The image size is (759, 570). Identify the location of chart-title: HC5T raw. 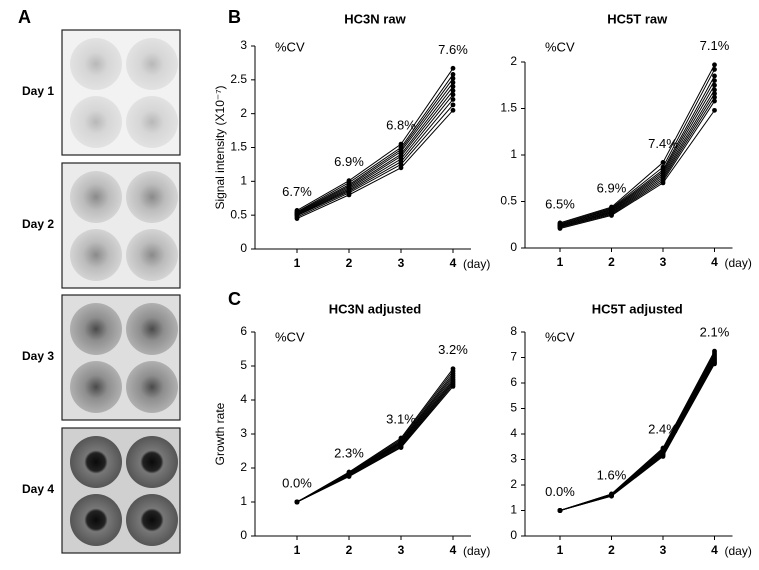
(637, 18).